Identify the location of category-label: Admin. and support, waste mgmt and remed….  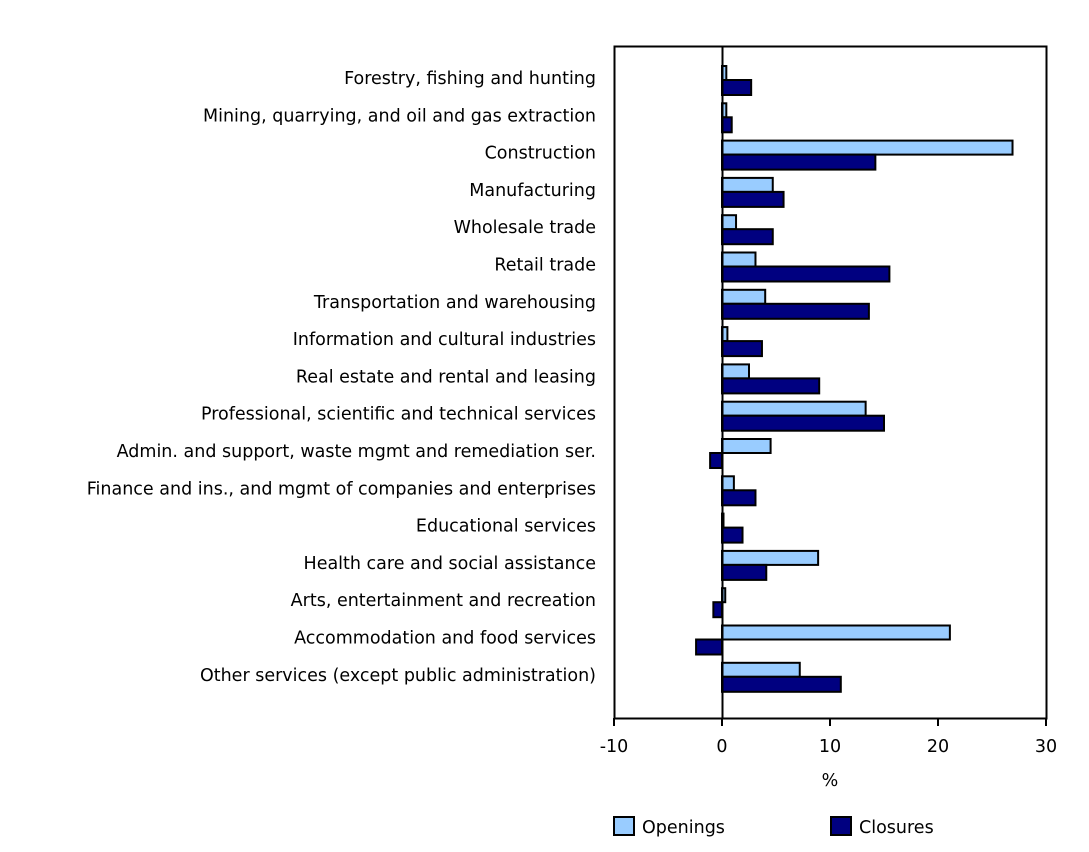
(356, 452).